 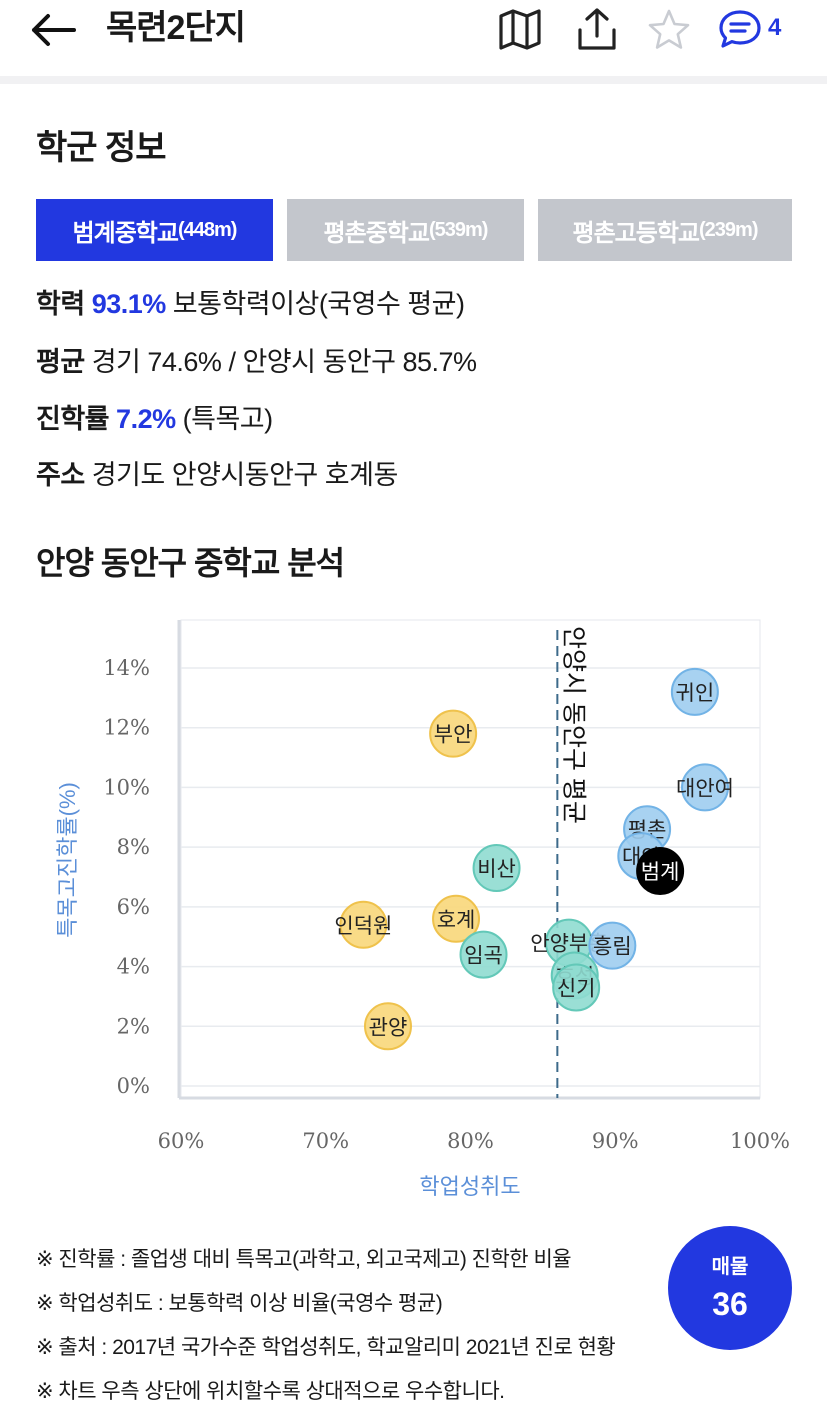 I want to click on tab-school-0: 범계중학교 (448m), so click(x=154, y=230).